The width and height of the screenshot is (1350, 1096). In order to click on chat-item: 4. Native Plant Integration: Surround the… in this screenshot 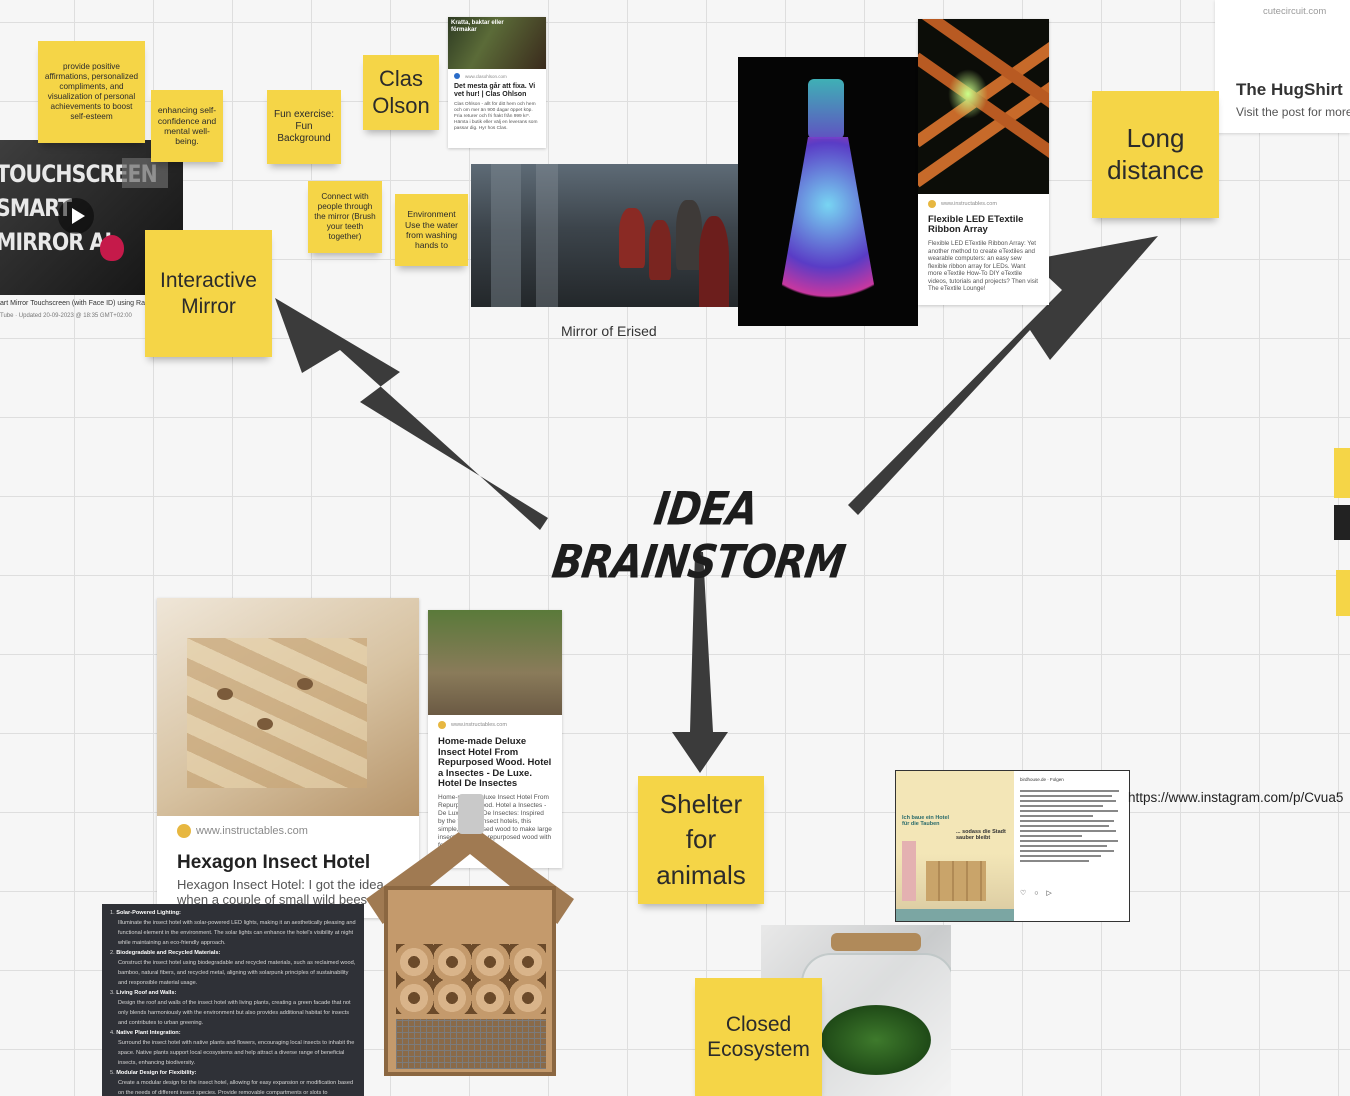, I will do `click(232, 1048)`.